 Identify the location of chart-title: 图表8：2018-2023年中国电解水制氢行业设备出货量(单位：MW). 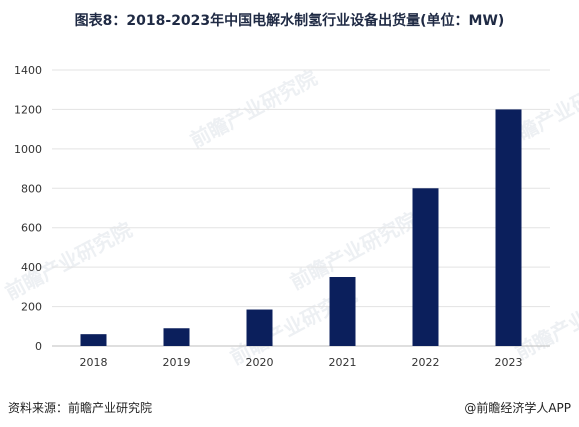
(289, 21).